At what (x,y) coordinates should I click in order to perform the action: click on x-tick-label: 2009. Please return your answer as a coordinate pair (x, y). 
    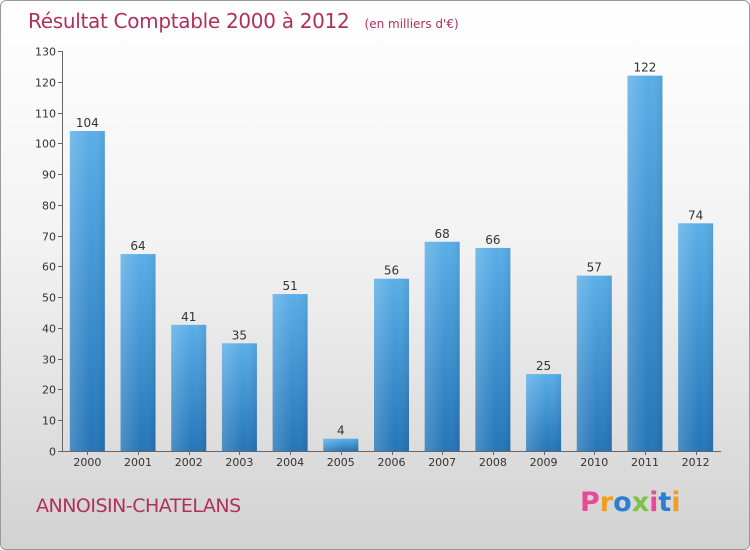
    Looking at the image, I should click on (544, 462).